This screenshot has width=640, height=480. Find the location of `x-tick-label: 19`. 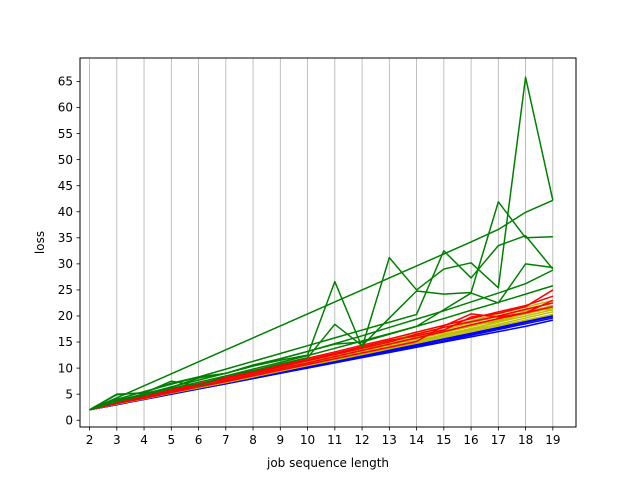

x-tick-label: 19 is located at coordinates (552, 440).